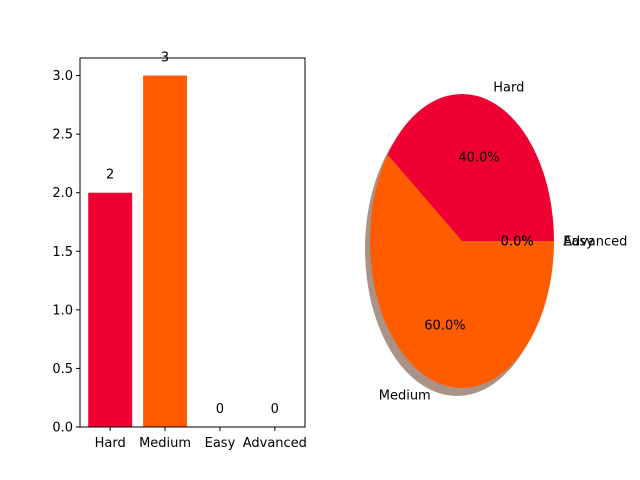 Image resolution: width=640 pixels, height=480 pixels. I want to click on pie-label: Easy, so click(578, 242).